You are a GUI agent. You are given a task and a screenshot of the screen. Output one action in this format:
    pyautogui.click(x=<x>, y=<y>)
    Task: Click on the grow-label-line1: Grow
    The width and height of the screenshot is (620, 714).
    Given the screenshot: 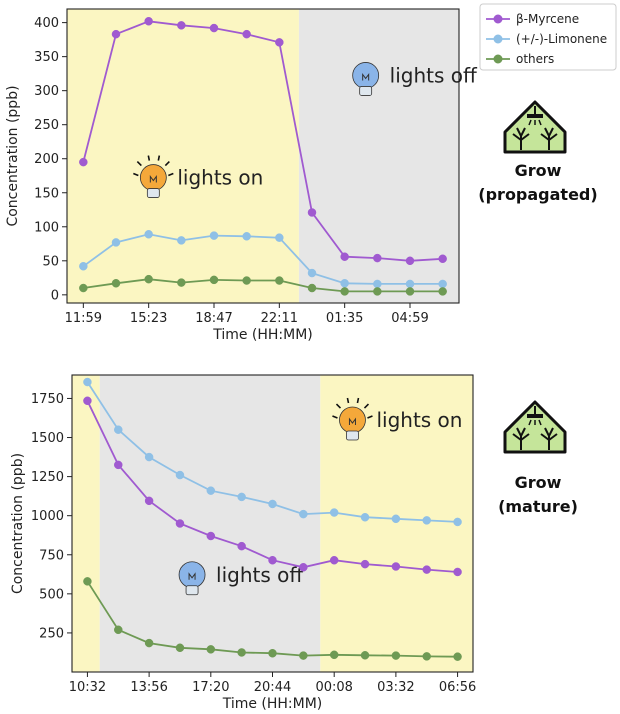 What is the action you would take?
    pyautogui.click(x=538, y=482)
    